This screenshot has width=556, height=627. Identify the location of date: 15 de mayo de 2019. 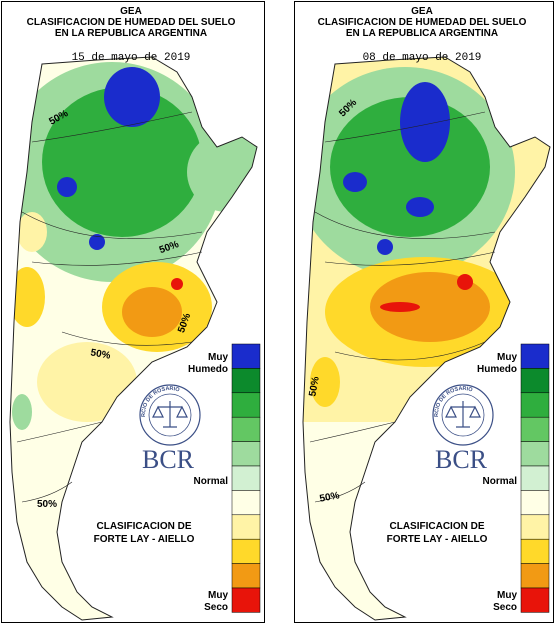
(131, 58).